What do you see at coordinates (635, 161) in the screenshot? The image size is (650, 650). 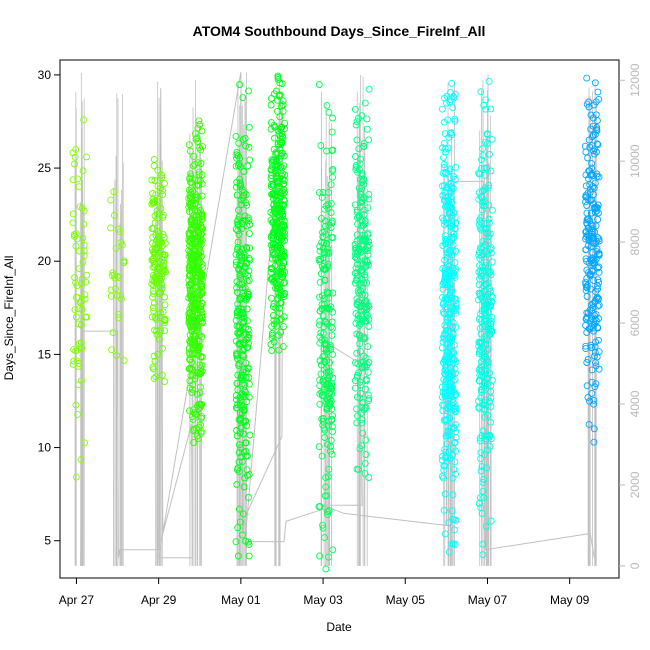 I see `y2-tick-label-5: 10000` at bounding box center [635, 161].